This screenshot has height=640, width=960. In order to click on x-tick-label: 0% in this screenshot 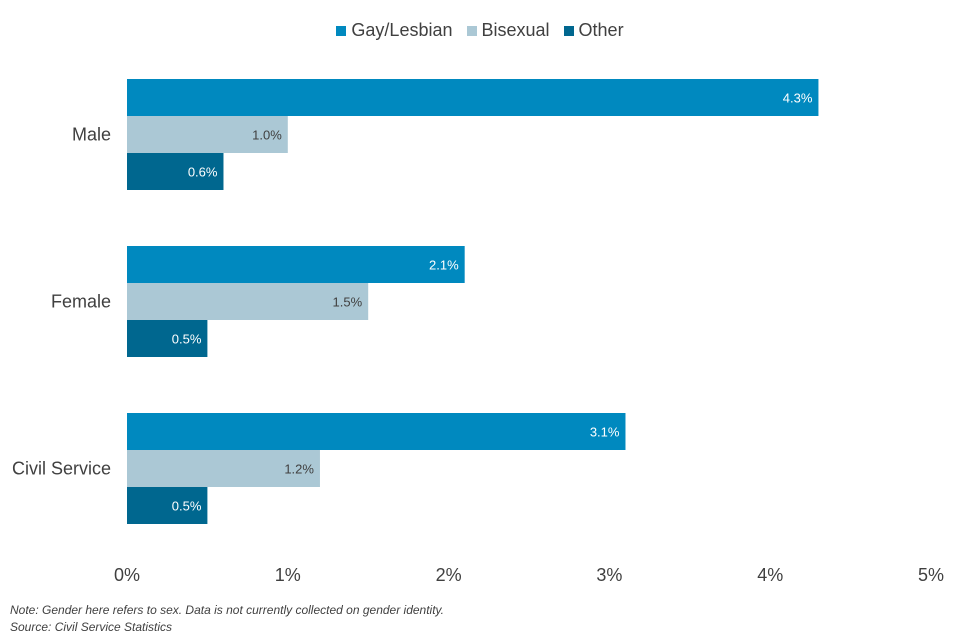, I will do `click(127, 575)`.